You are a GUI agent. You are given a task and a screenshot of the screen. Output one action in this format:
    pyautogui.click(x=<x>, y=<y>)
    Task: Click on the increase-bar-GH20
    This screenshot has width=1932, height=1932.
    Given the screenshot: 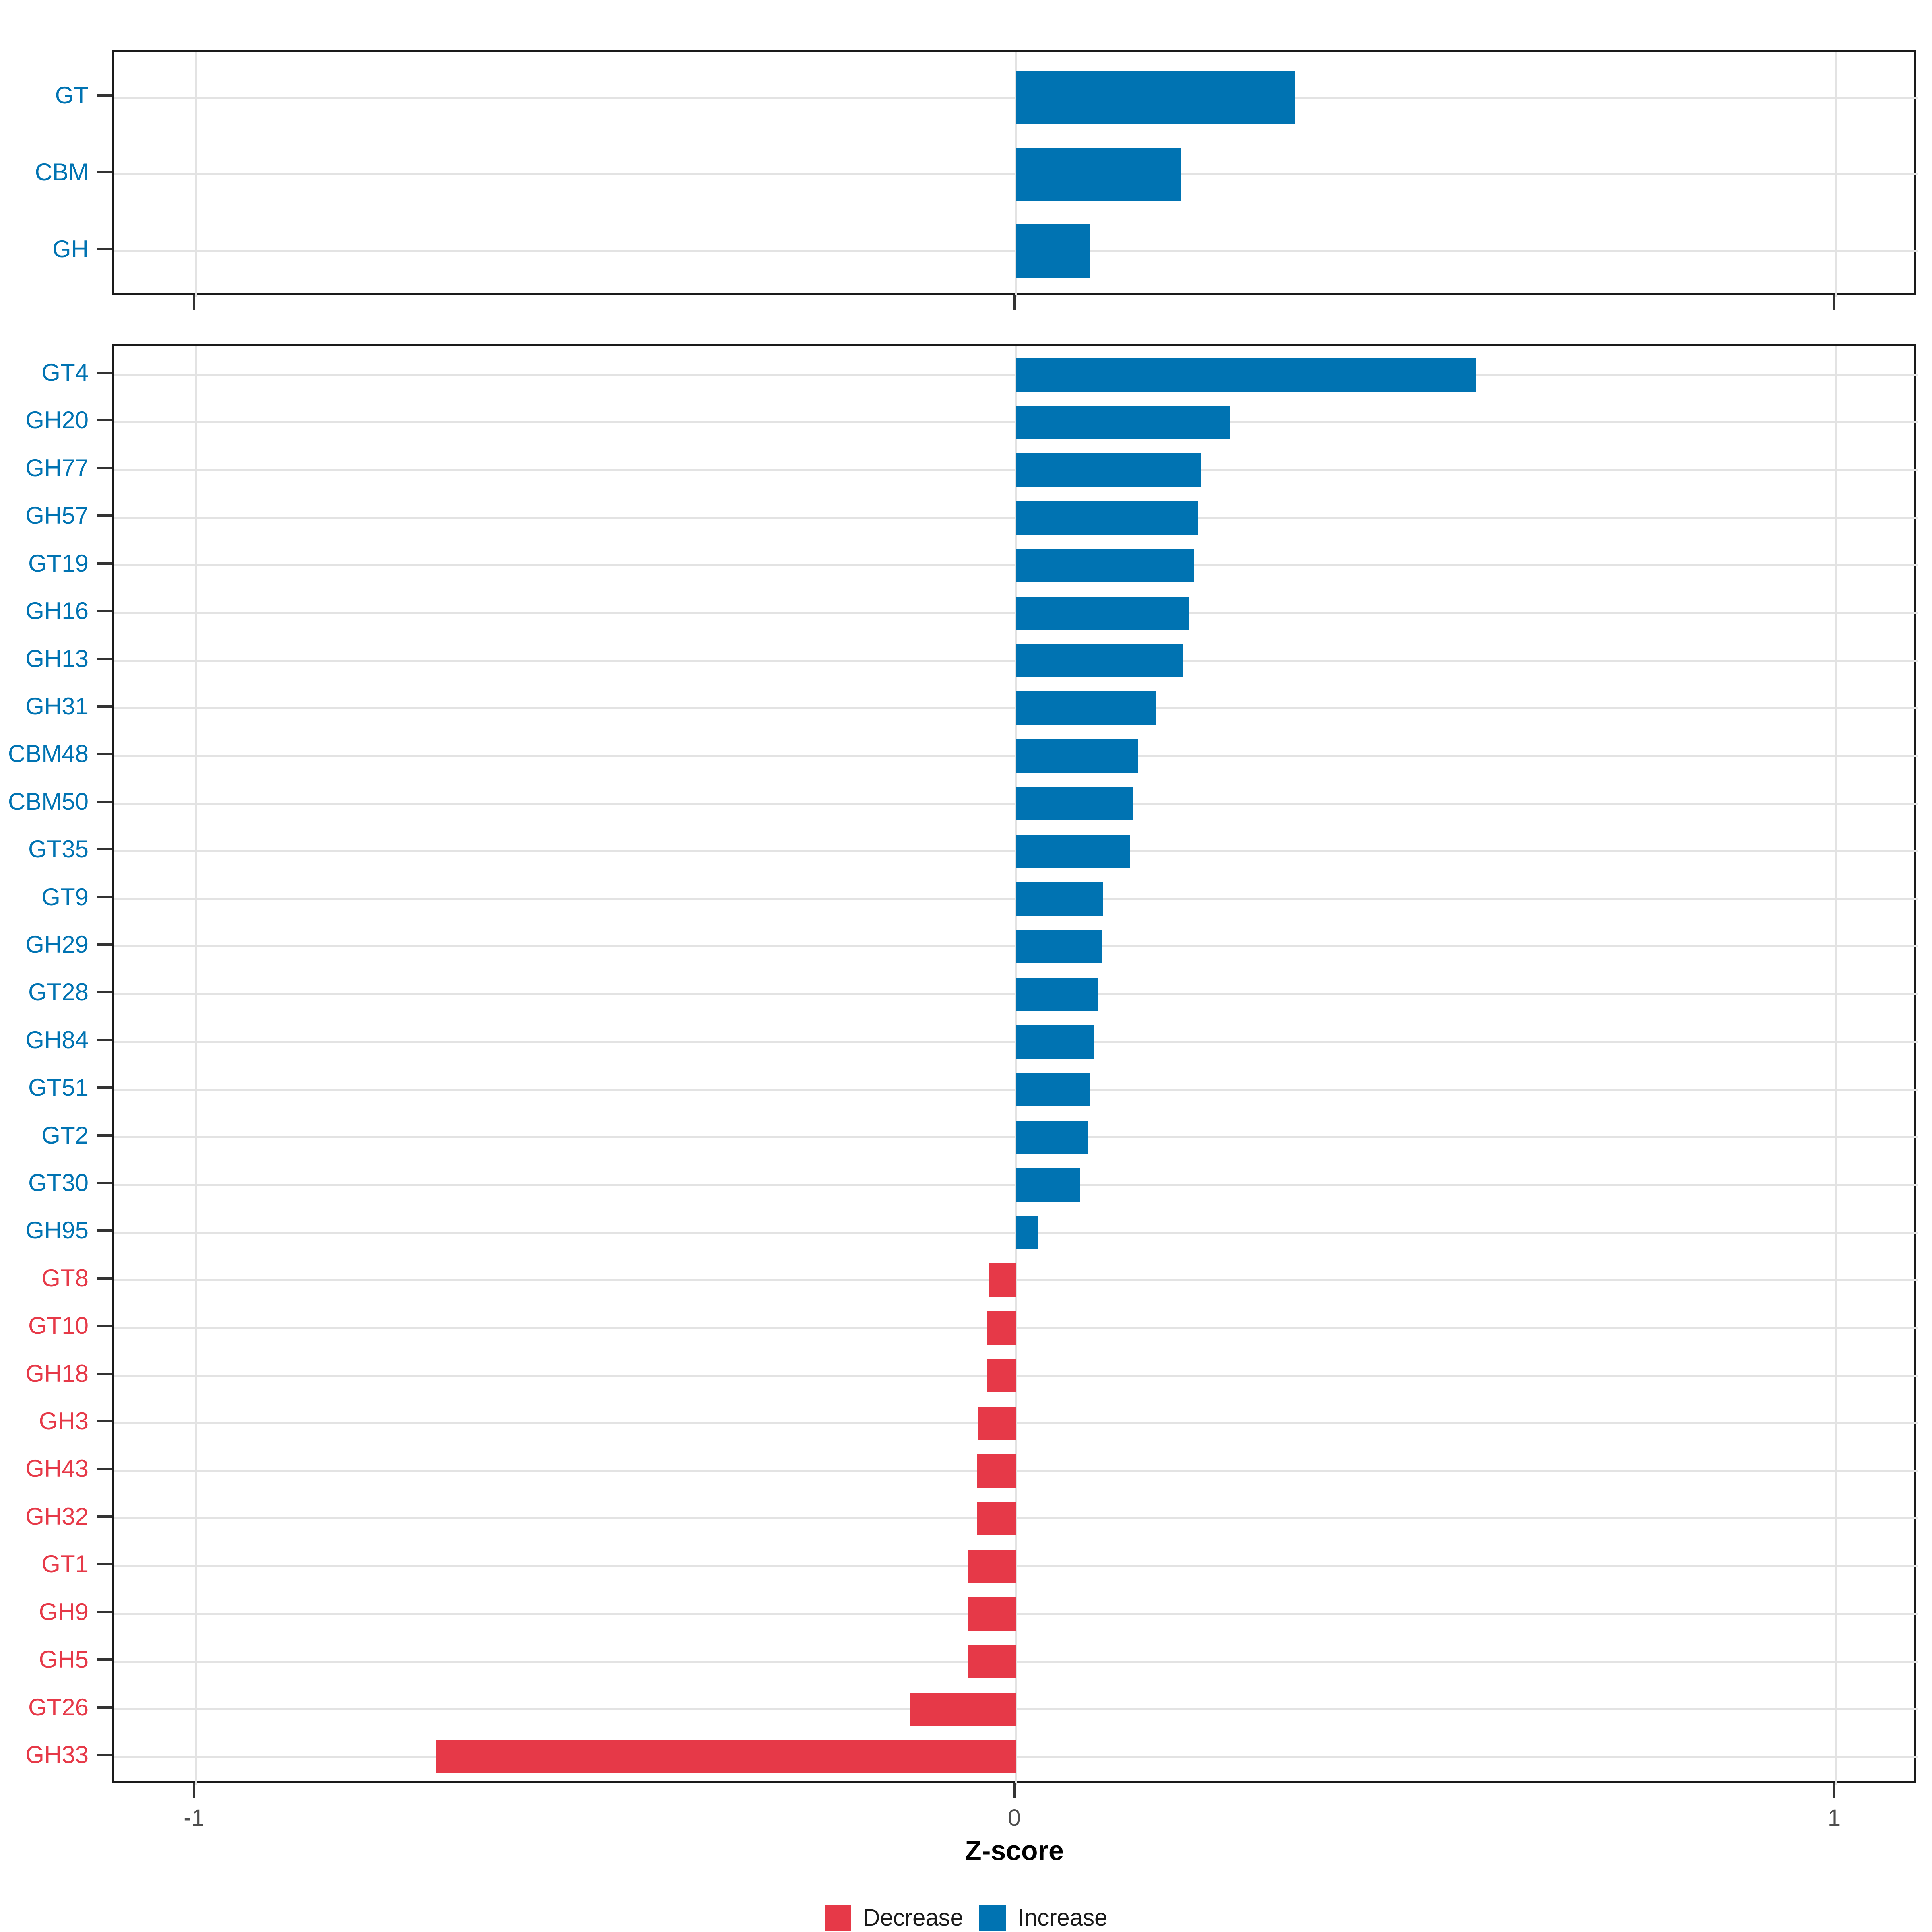 What is the action you would take?
    pyautogui.click(x=1123, y=422)
    